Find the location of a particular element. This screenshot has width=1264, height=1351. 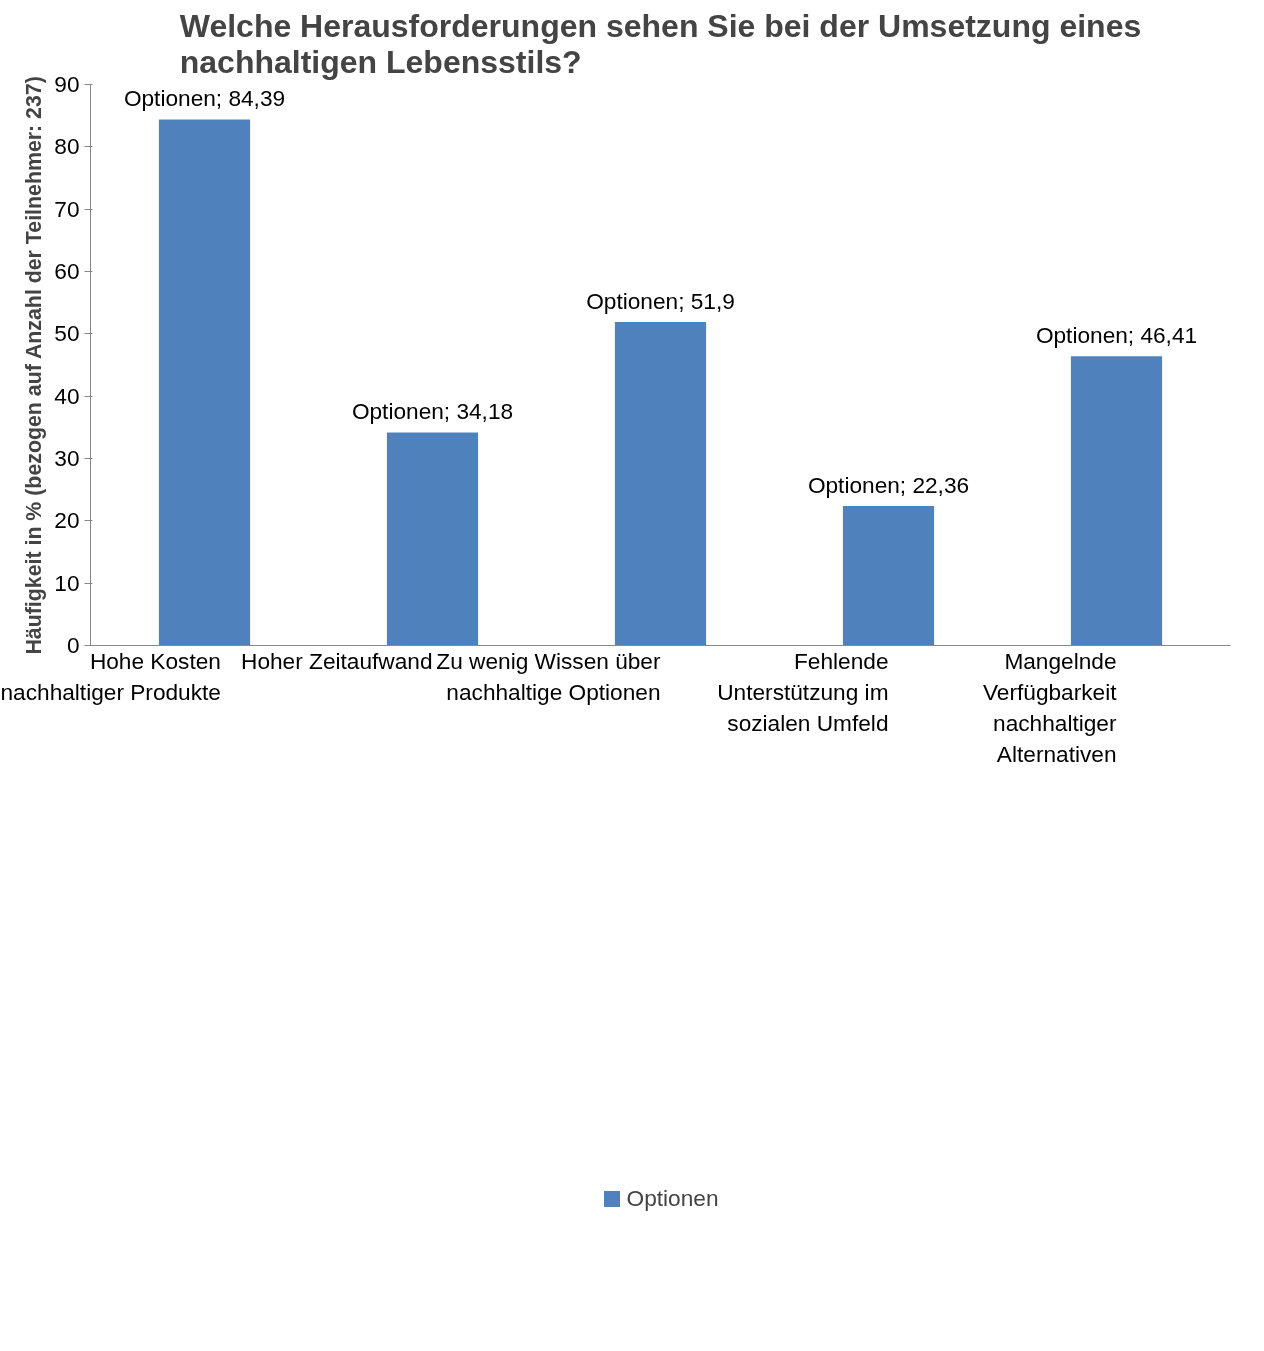

y-tick-label: 50 is located at coordinates (67, 333).